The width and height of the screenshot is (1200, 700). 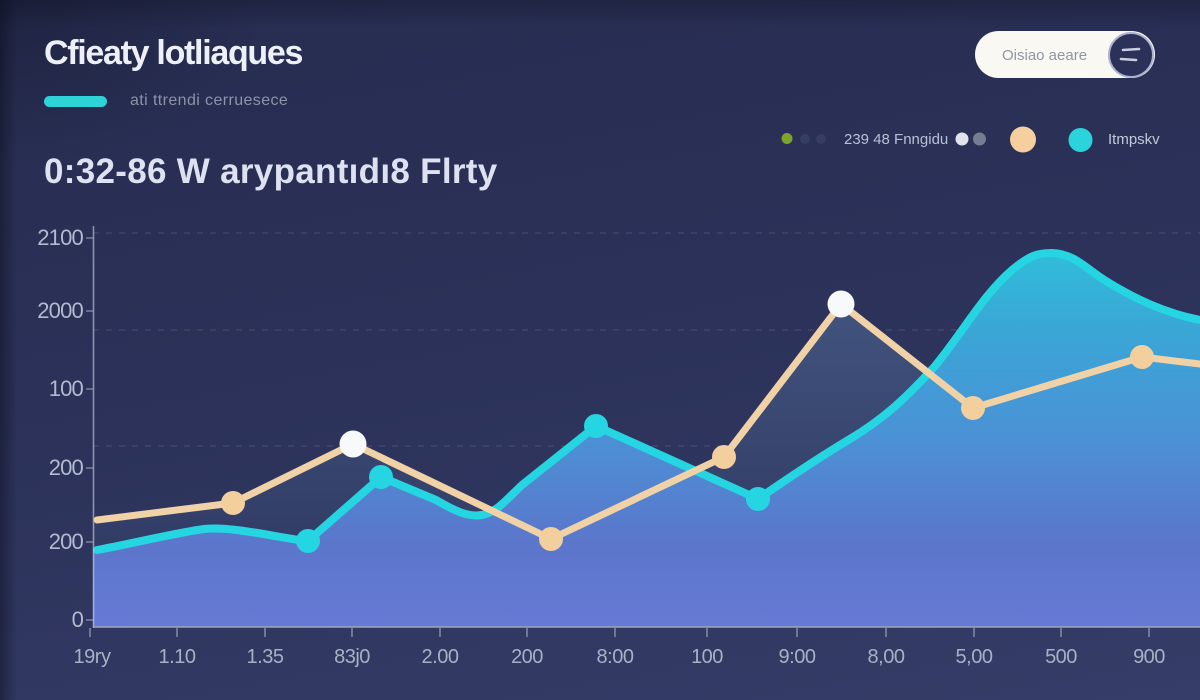 What do you see at coordinates (78, 619) in the screenshot?
I see `svg-text: 0` at bounding box center [78, 619].